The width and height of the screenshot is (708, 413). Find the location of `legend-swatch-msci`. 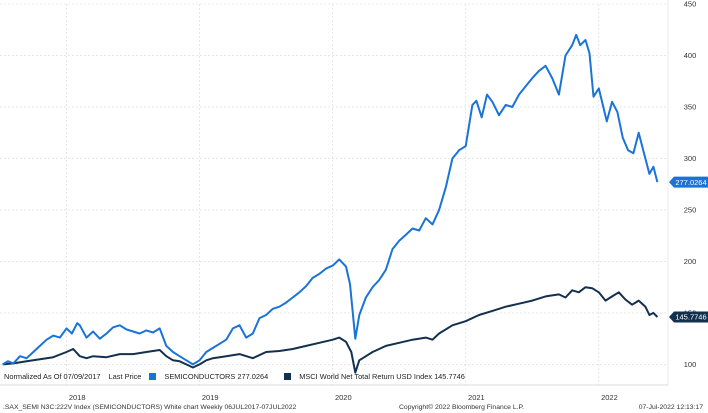

legend-swatch-msci is located at coordinates (288, 376).